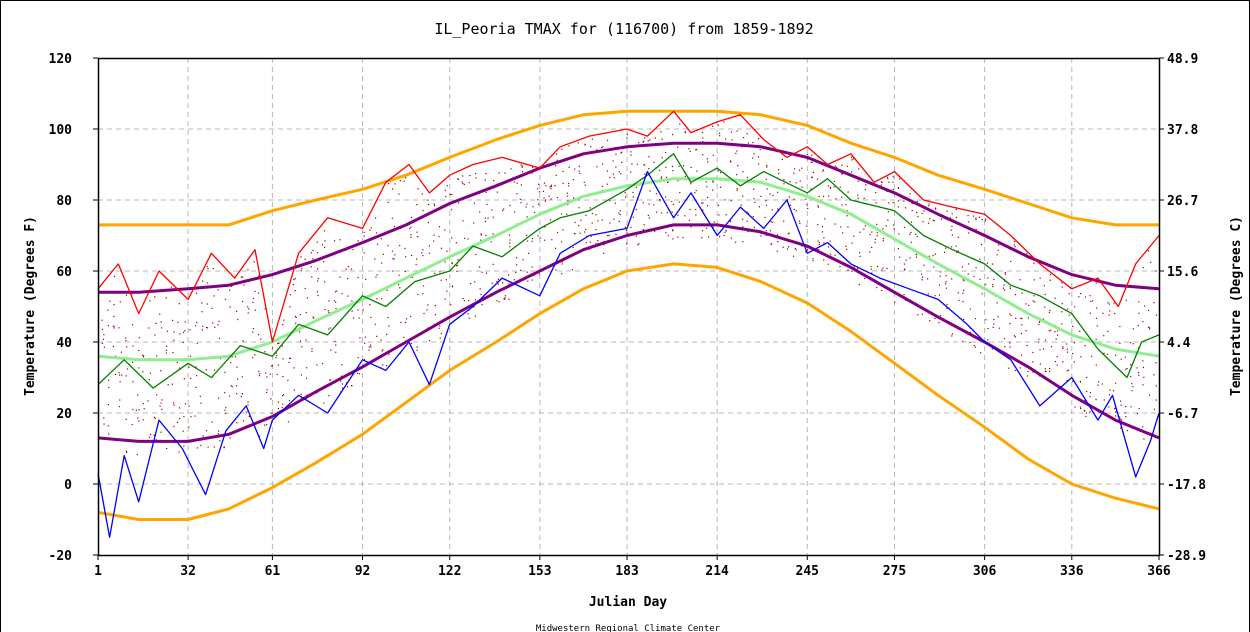 This screenshot has height=632, width=1250. I want to click on y-tick-label-right: 4.4, so click(1179, 343).